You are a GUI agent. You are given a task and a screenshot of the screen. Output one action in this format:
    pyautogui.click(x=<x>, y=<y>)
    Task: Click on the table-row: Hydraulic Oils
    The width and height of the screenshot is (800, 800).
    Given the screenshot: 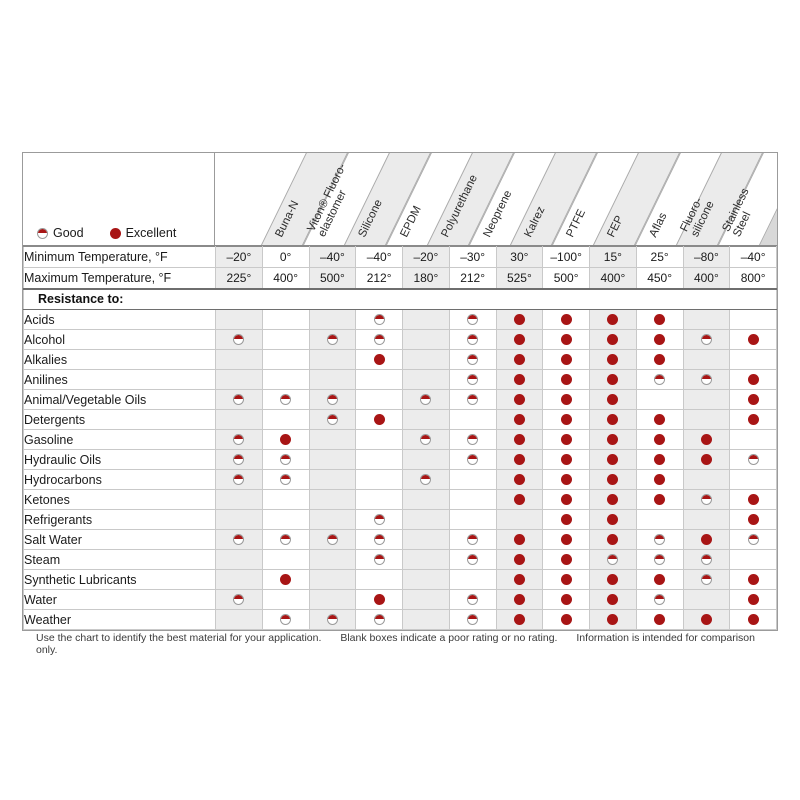 What is the action you would take?
    pyautogui.click(x=400, y=459)
    